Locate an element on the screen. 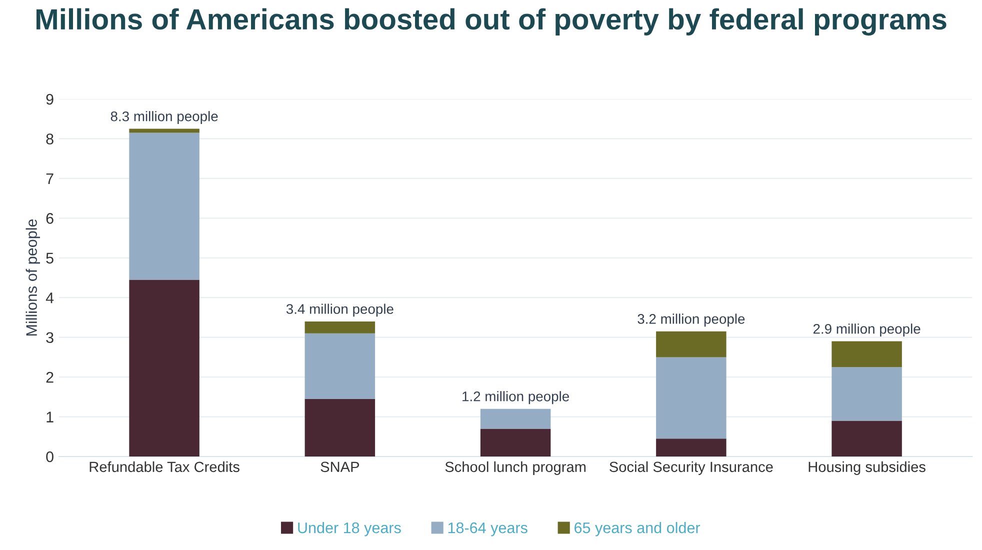  legend-label: Under 18 years is located at coordinates (349, 529).